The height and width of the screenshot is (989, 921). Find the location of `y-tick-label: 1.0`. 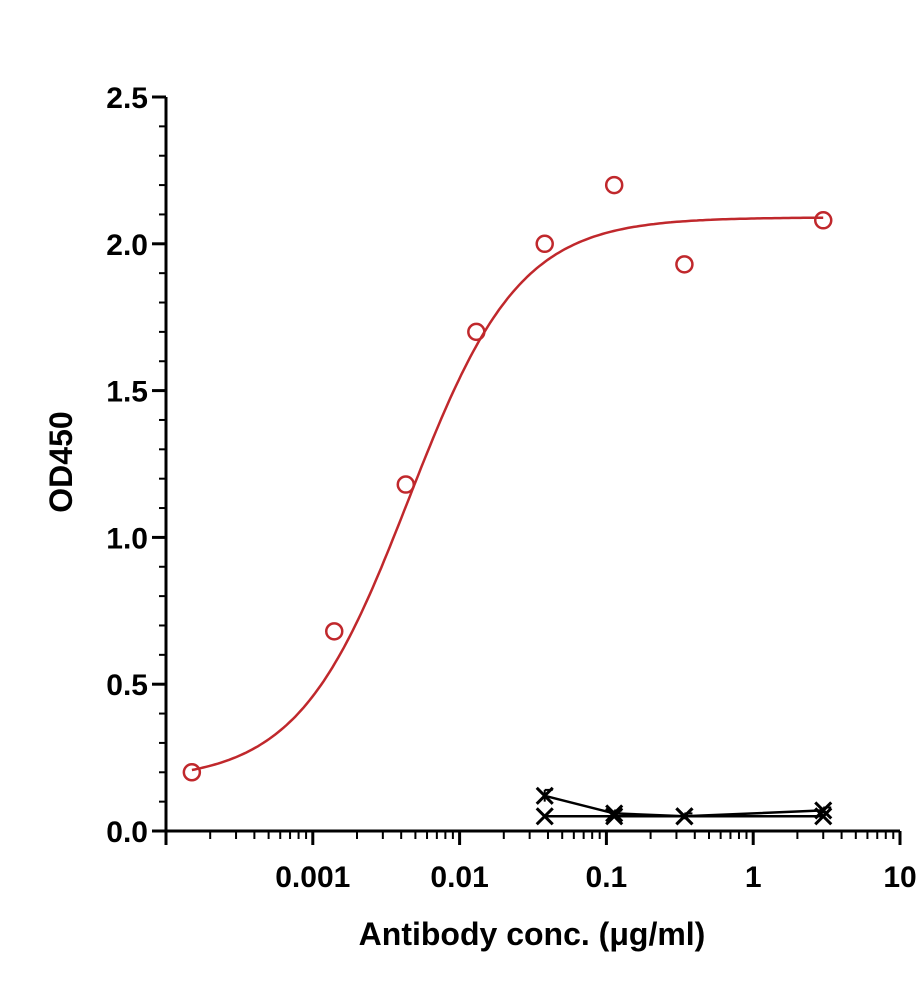

y-tick-label: 1.0 is located at coordinates (127, 538).